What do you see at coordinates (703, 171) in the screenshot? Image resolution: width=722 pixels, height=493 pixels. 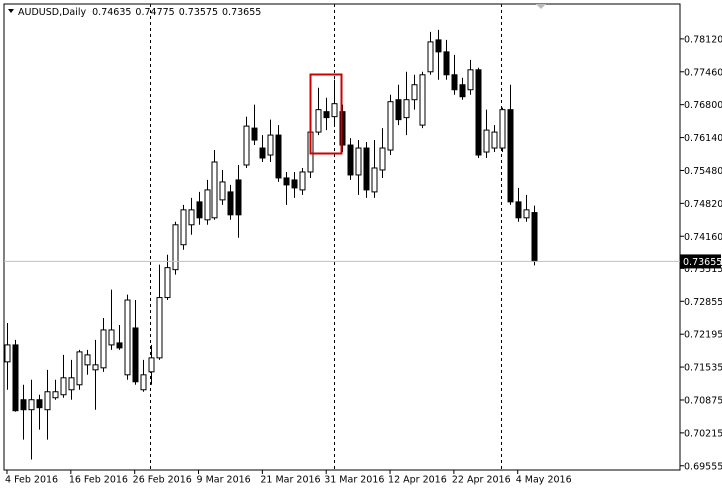 I see `y-tick-label: 0.75480` at bounding box center [703, 171].